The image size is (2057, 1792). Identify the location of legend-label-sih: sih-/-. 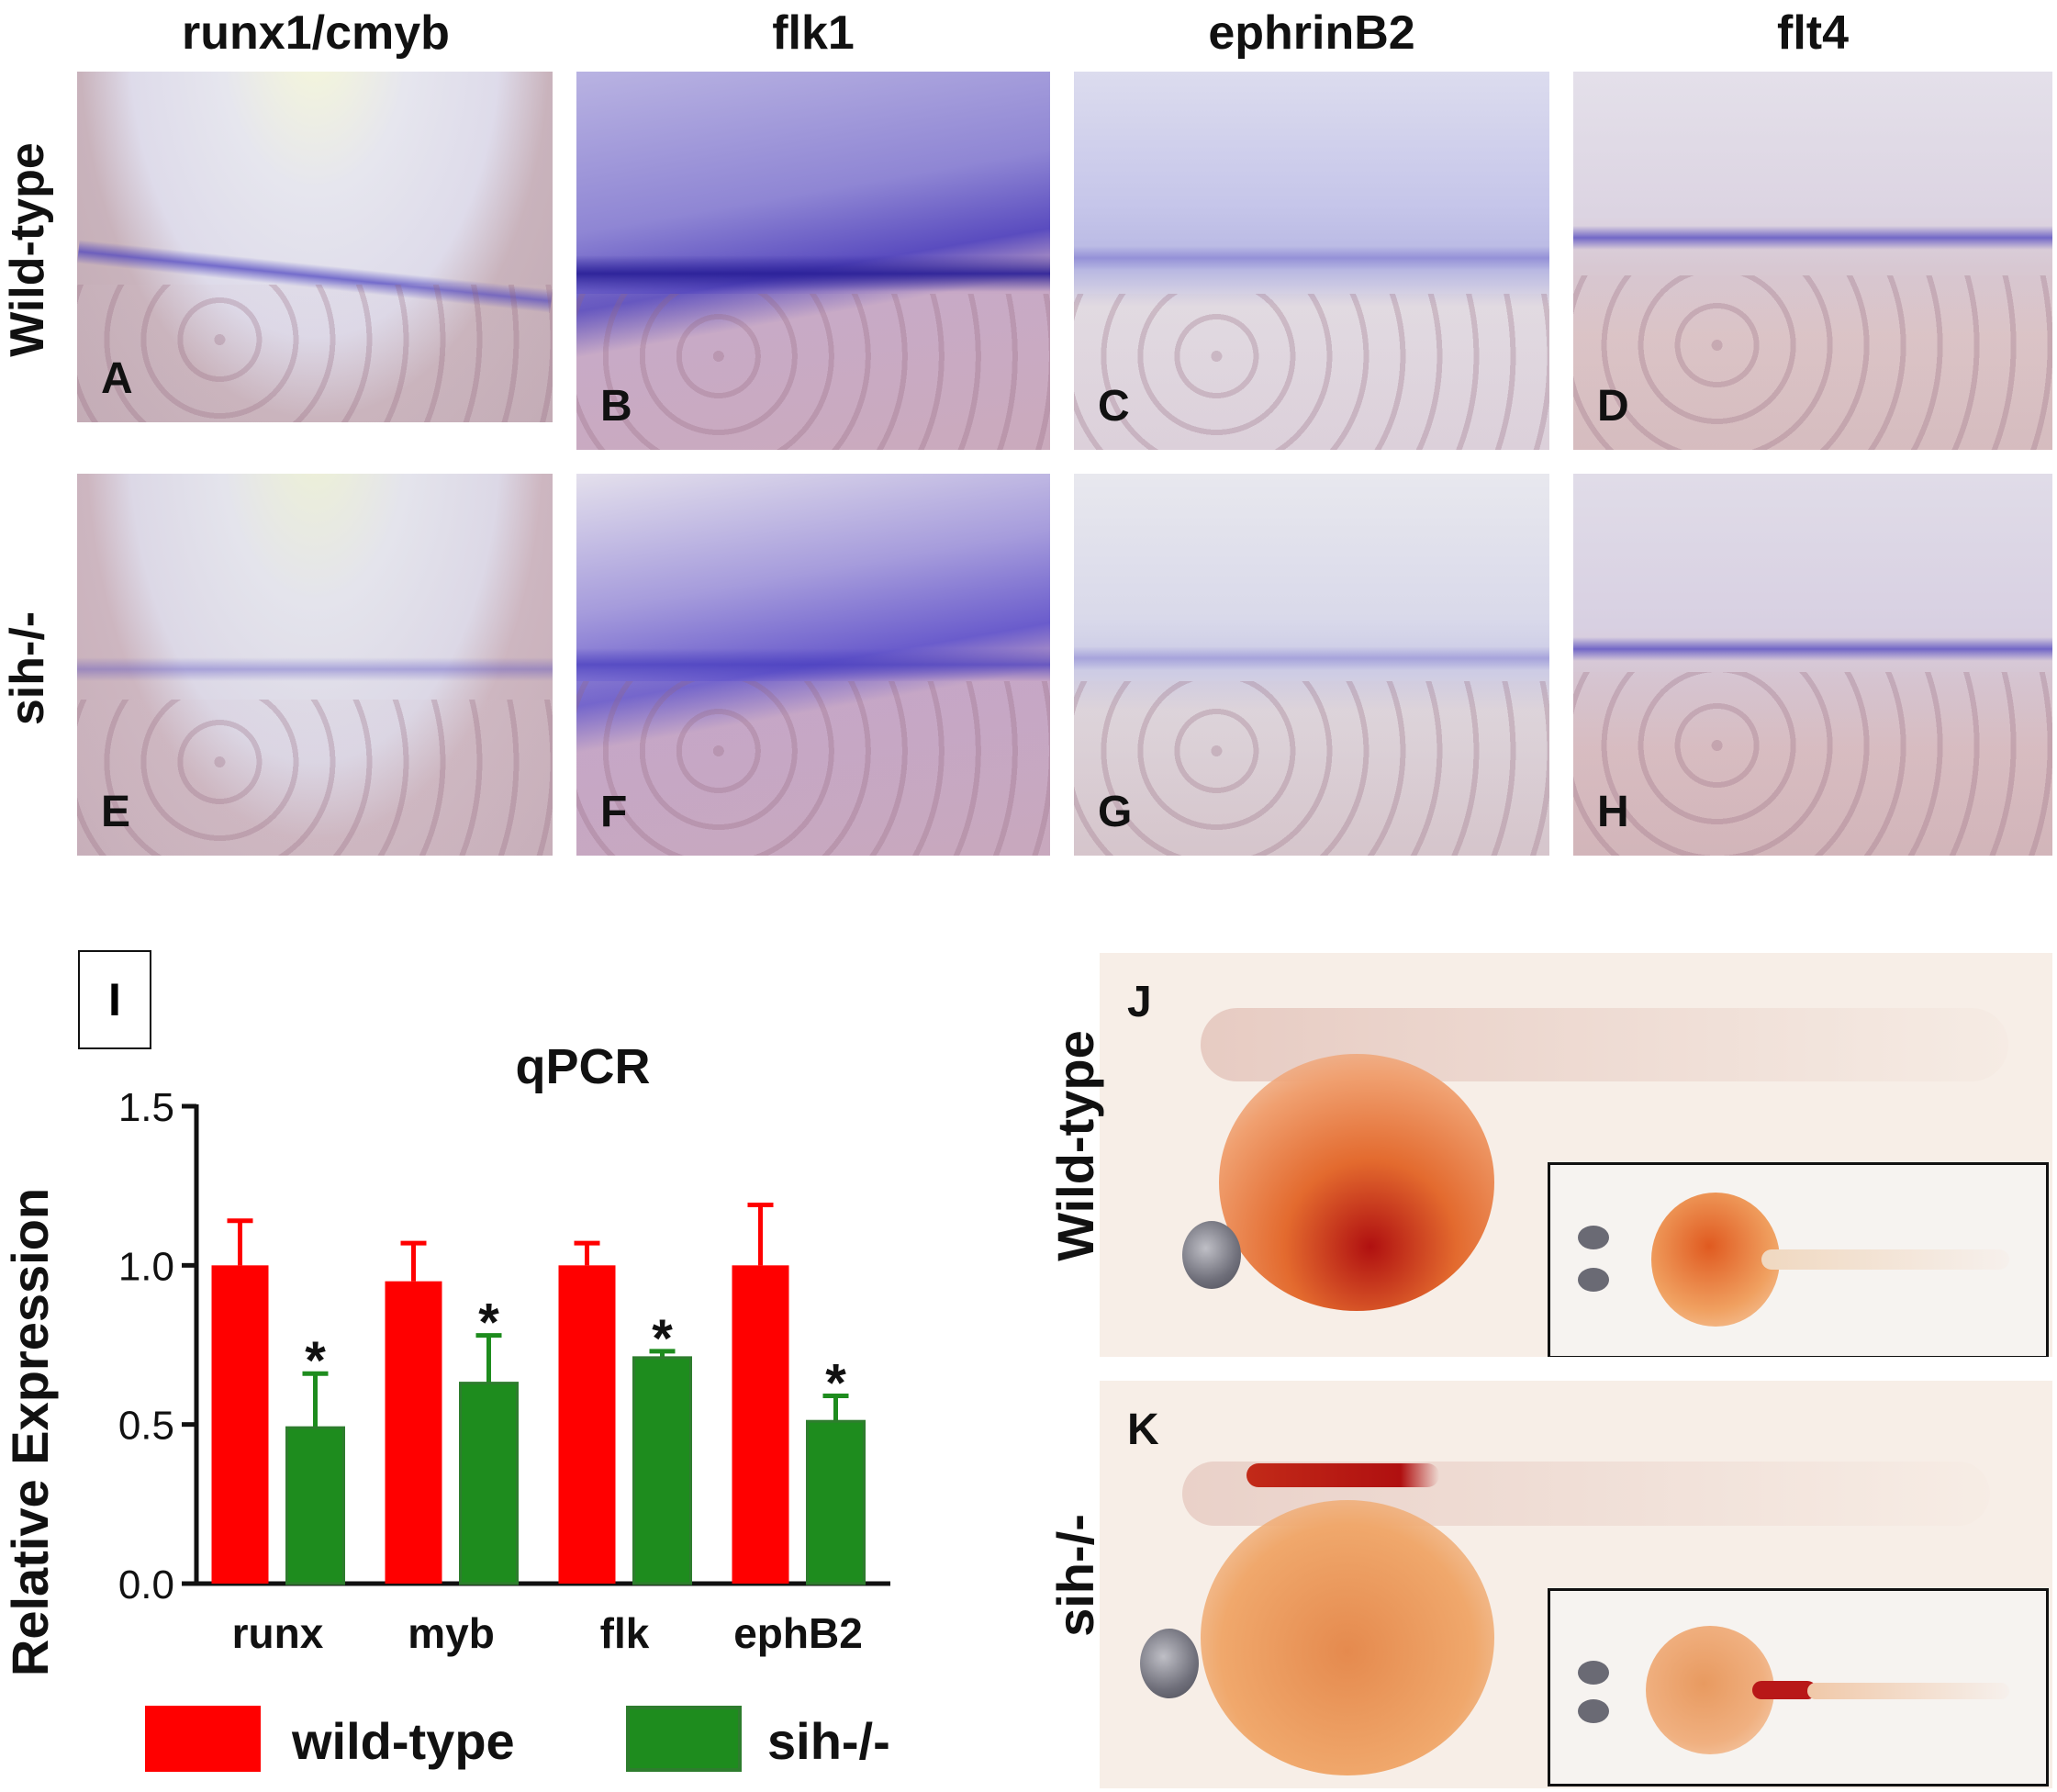
(829, 1741).